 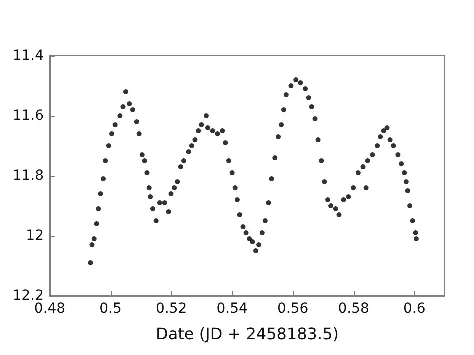 What do you see at coordinates (247, 334) in the screenshot?
I see `x-axis-title: Date (JD + 2458183.5)` at bounding box center [247, 334].